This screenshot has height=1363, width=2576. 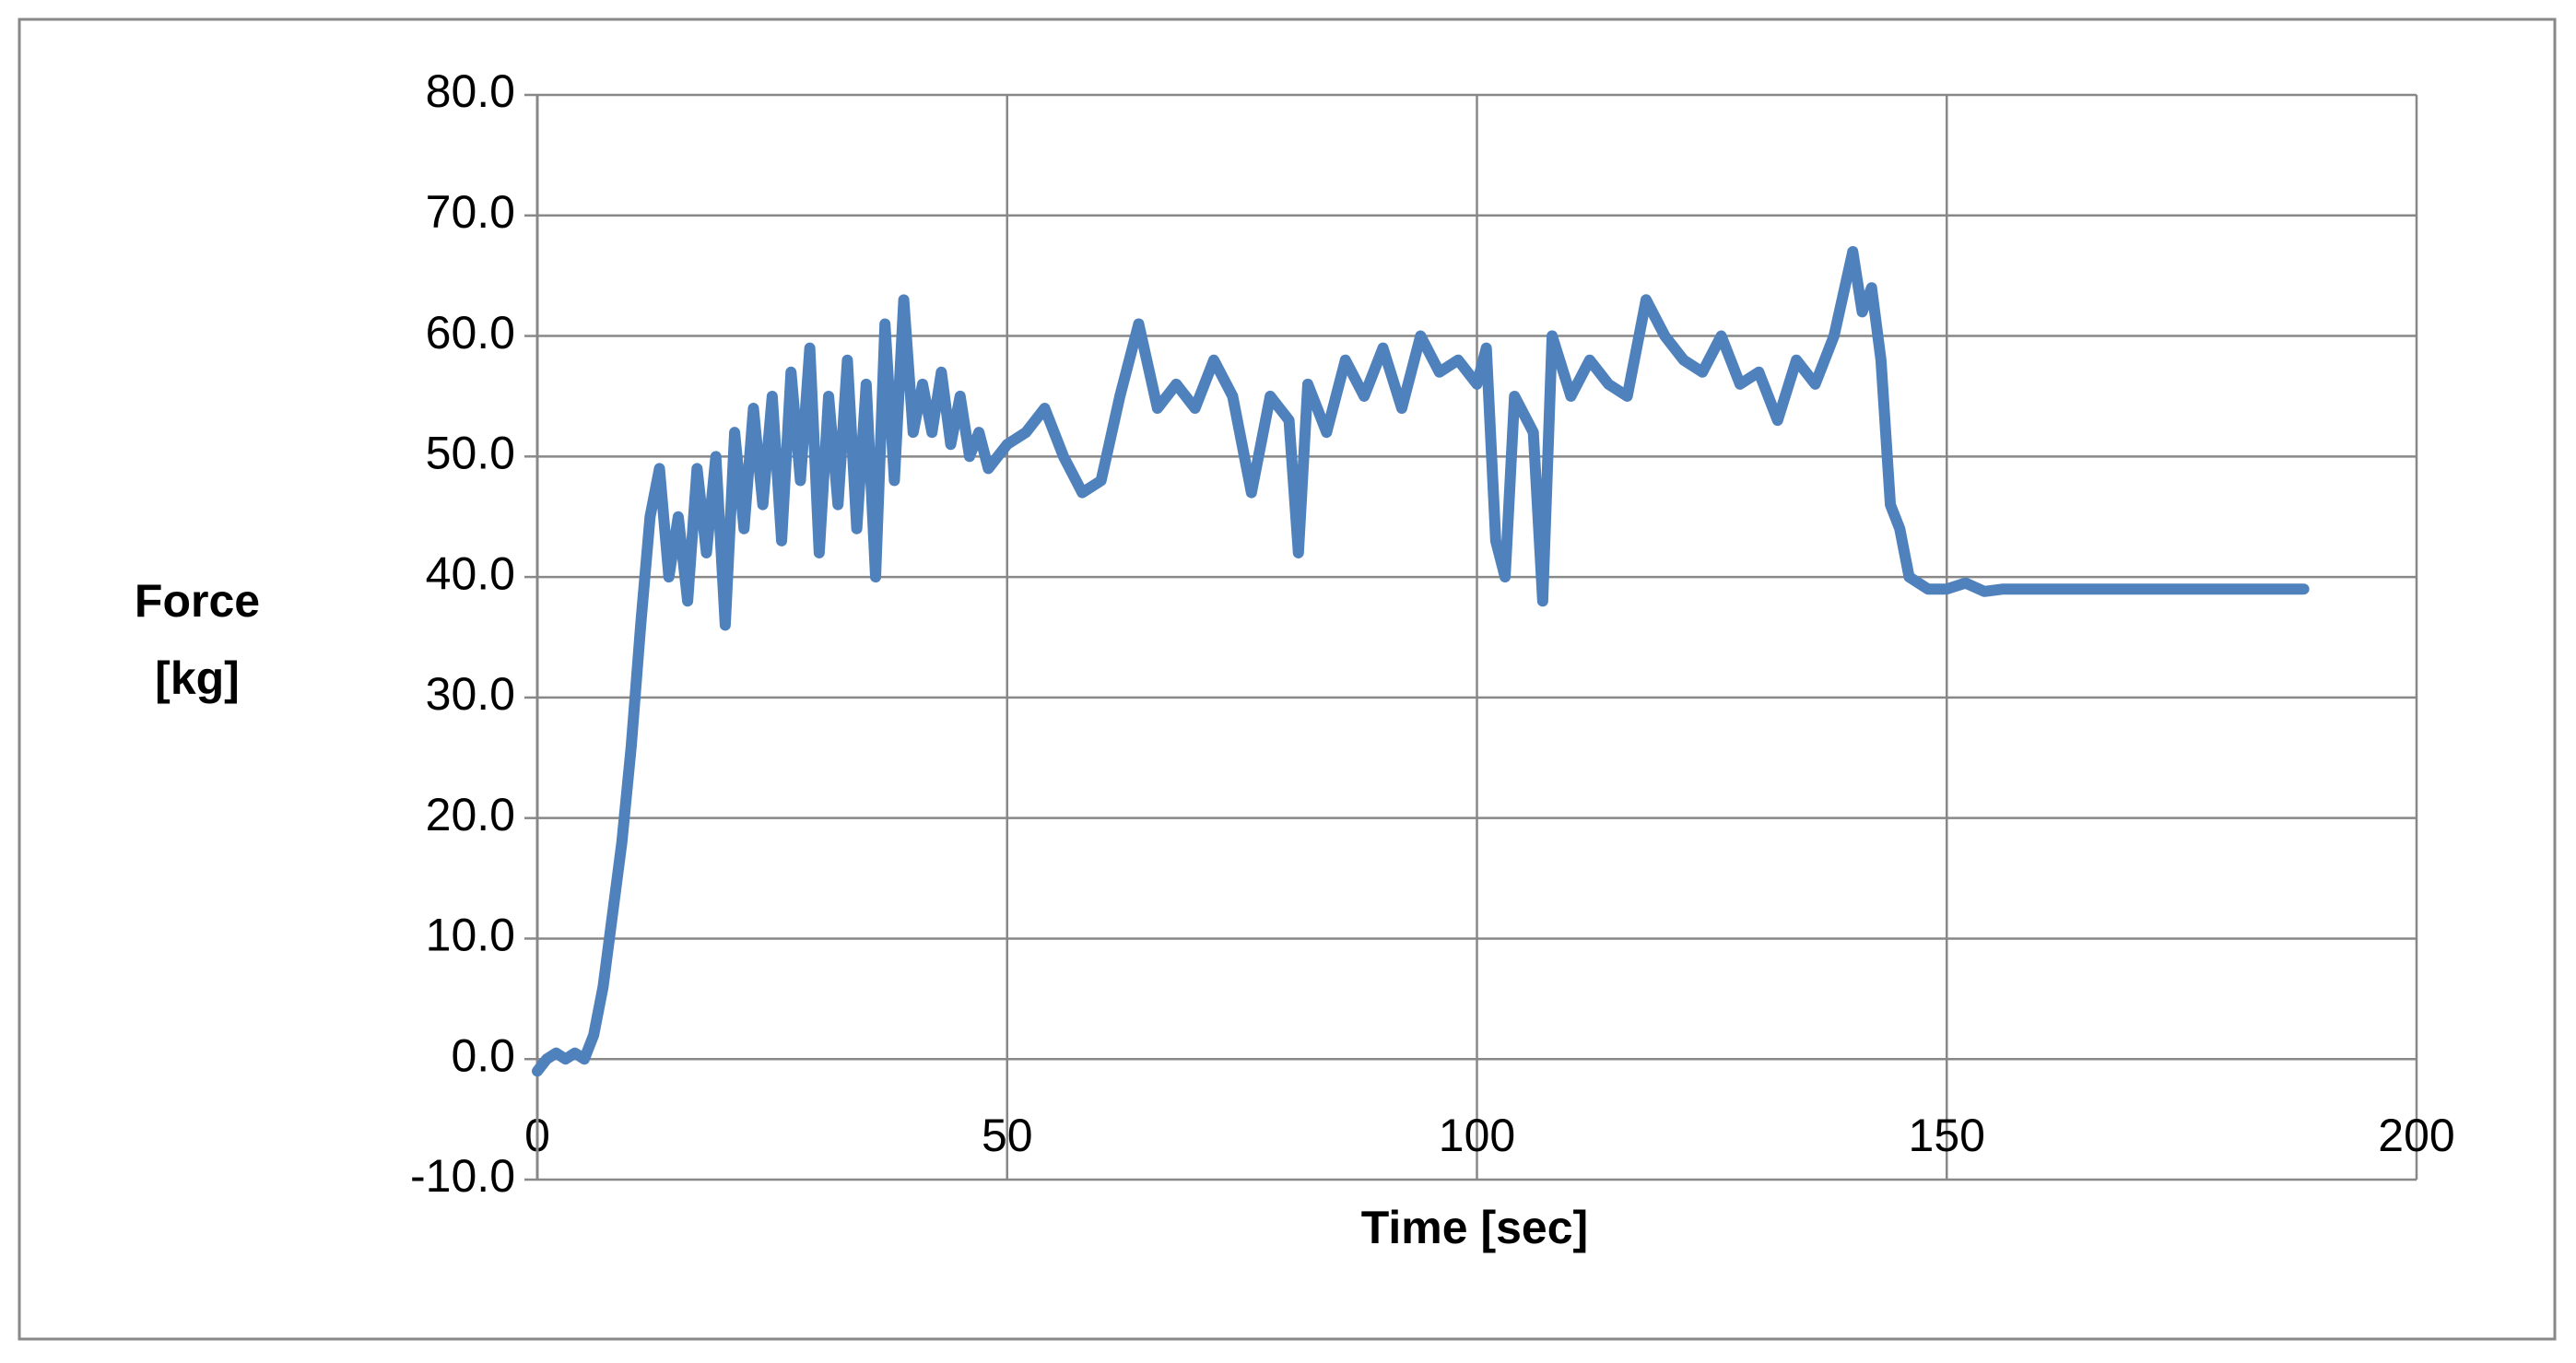 I want to click on x-tick-label: 50, so click(x=1008, y=1135).